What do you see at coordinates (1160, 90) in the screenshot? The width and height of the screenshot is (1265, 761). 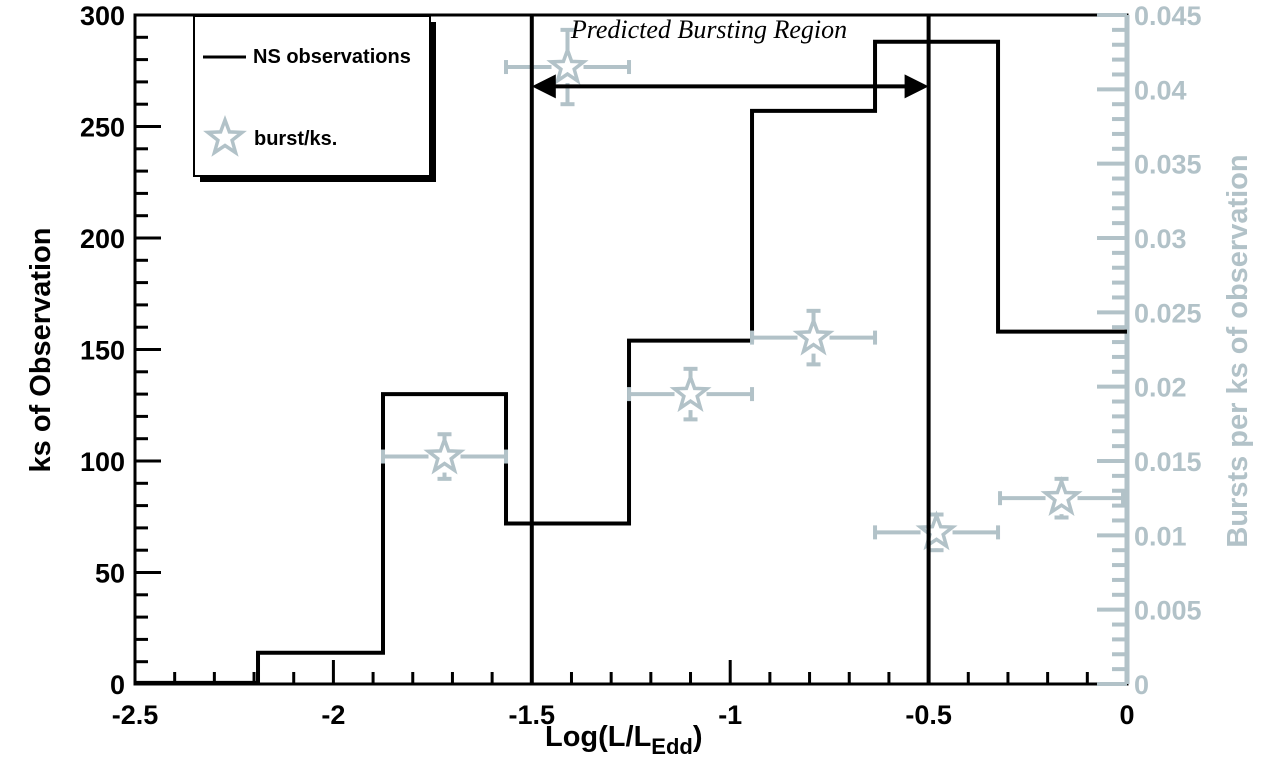 I see `right-tick-label: 0.04` at bounding box center [1160, 90].